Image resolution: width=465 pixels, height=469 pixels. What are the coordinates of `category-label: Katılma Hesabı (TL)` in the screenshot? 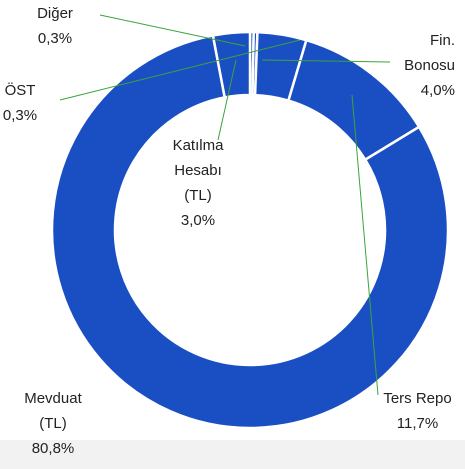 It's located at (198, 170).